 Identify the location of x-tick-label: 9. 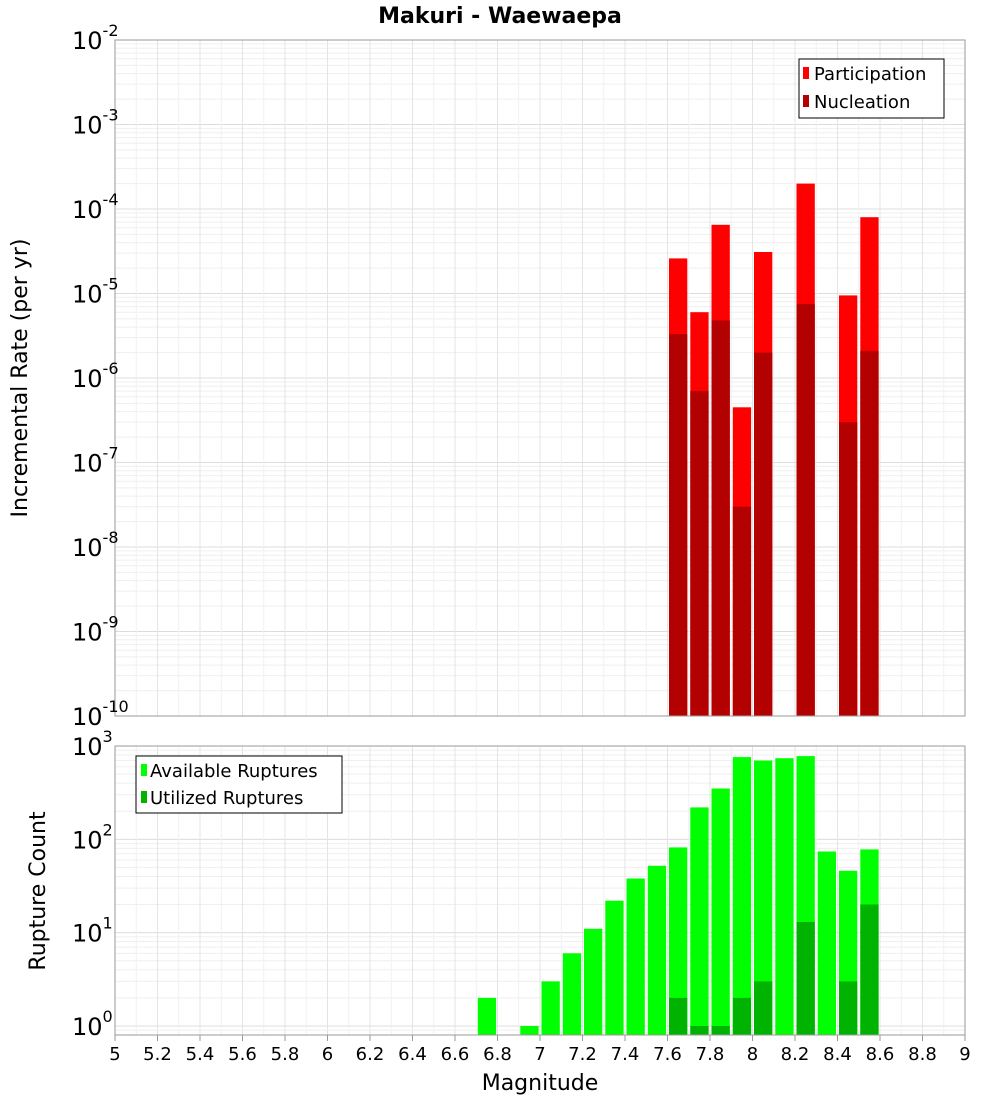
(964, 1054).